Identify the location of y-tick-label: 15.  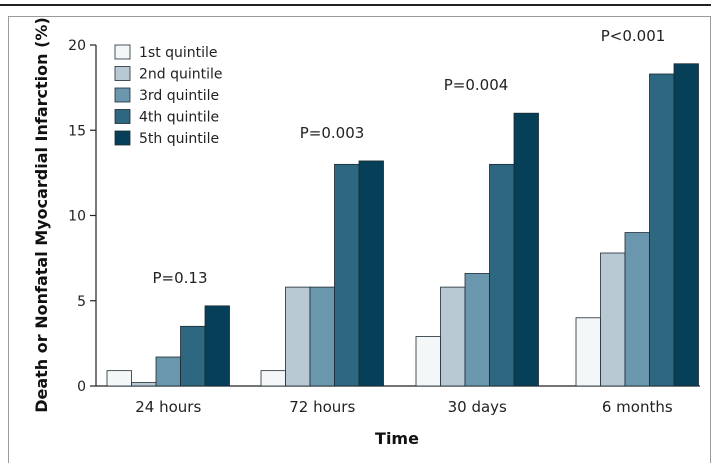
(77, 131).